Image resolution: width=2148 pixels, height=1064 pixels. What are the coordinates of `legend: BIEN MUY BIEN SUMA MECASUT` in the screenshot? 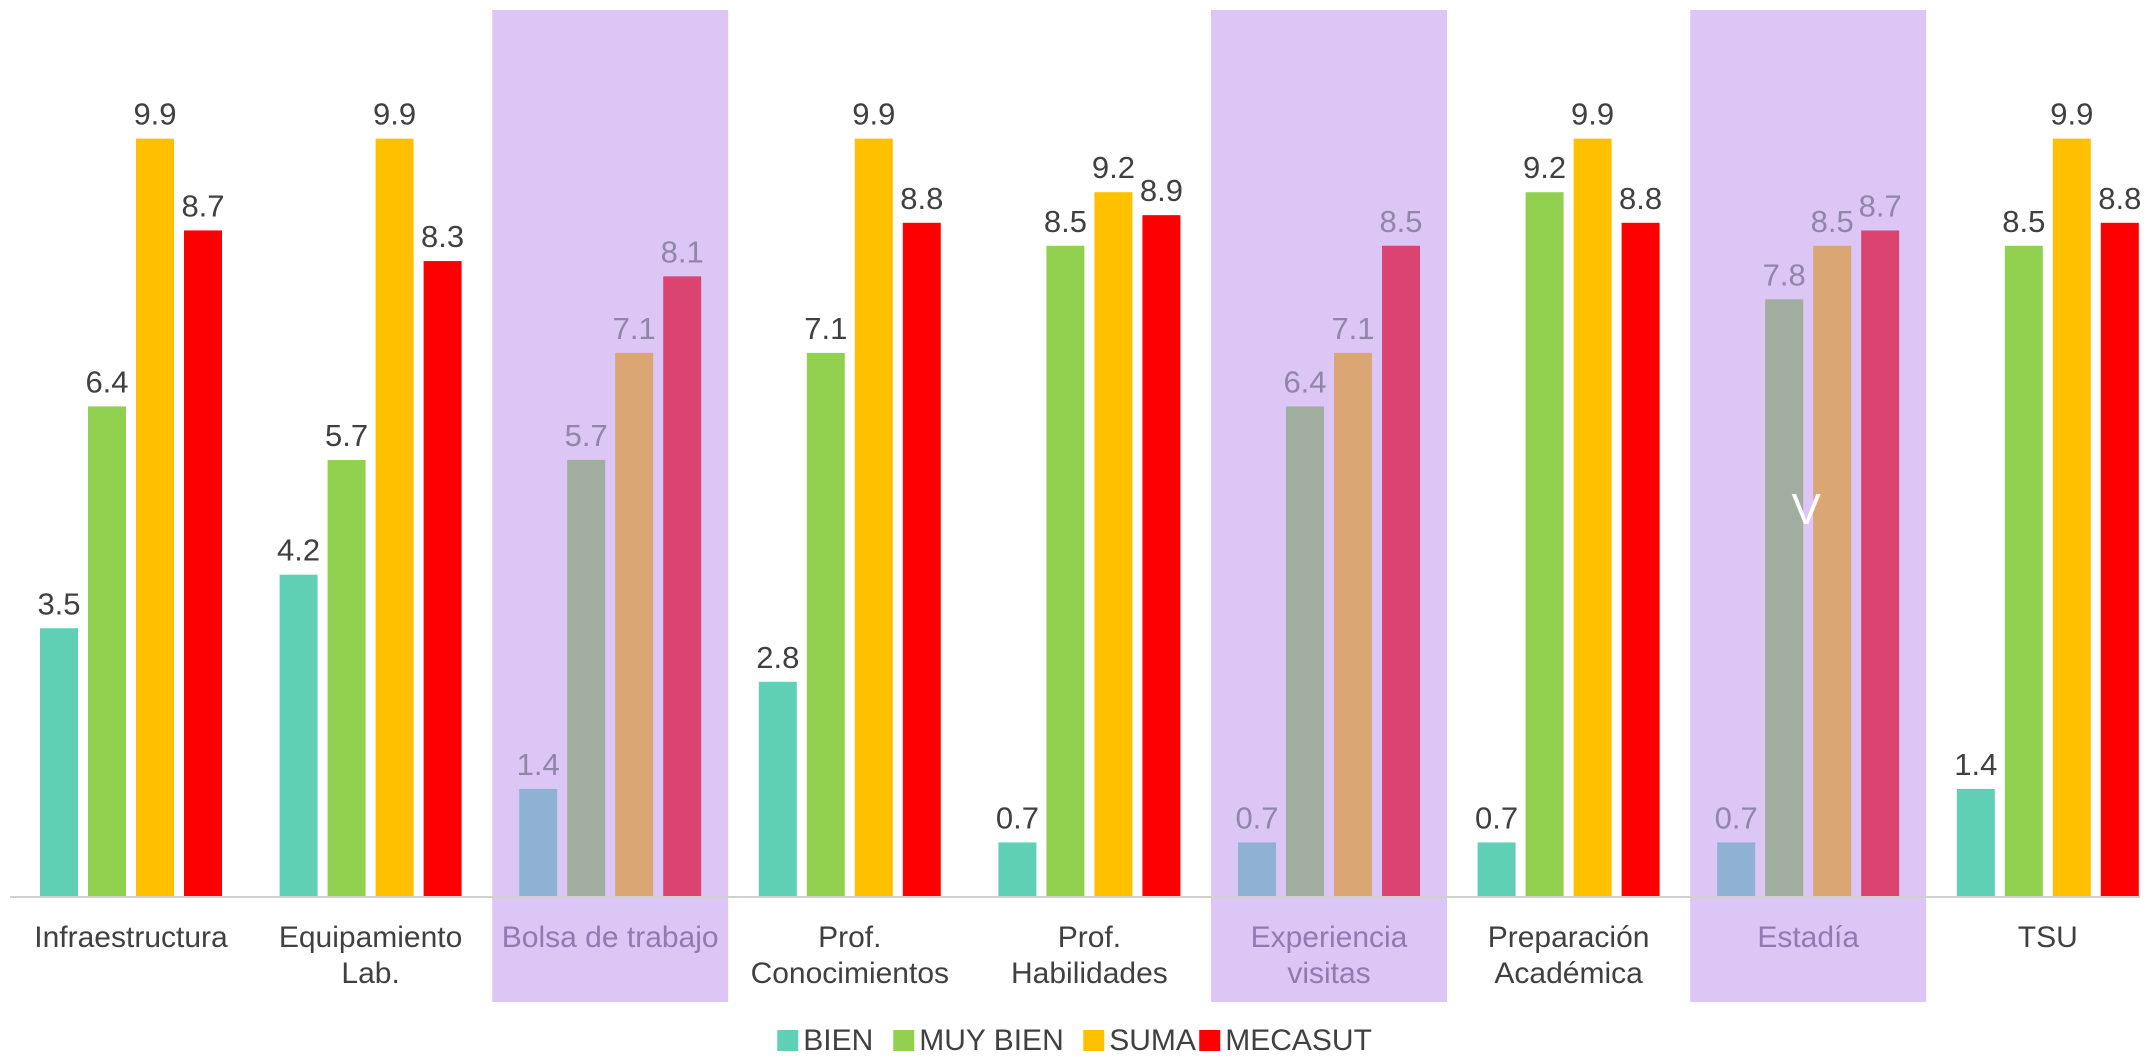 It's located at (1074, 1040).